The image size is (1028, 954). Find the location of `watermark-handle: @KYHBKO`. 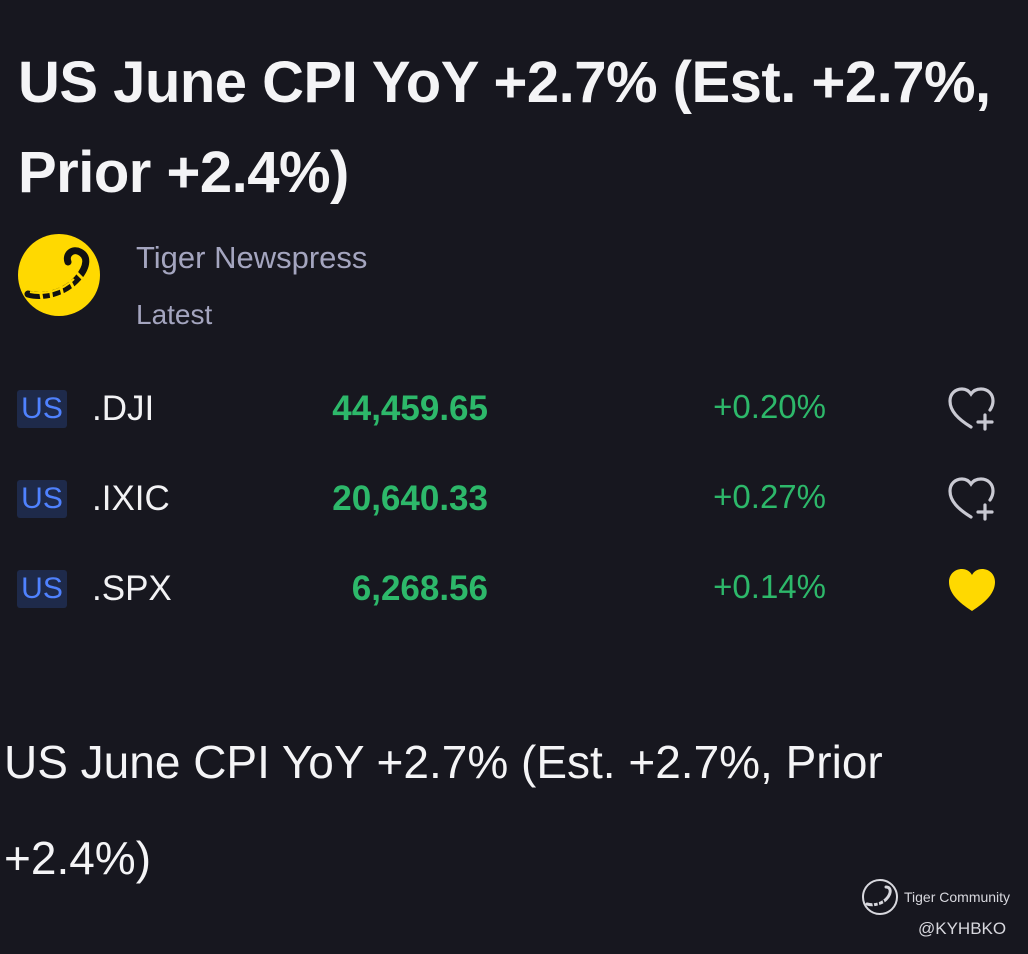

watermark-handle: @KYHBKO is located at coordinates (962, 928).